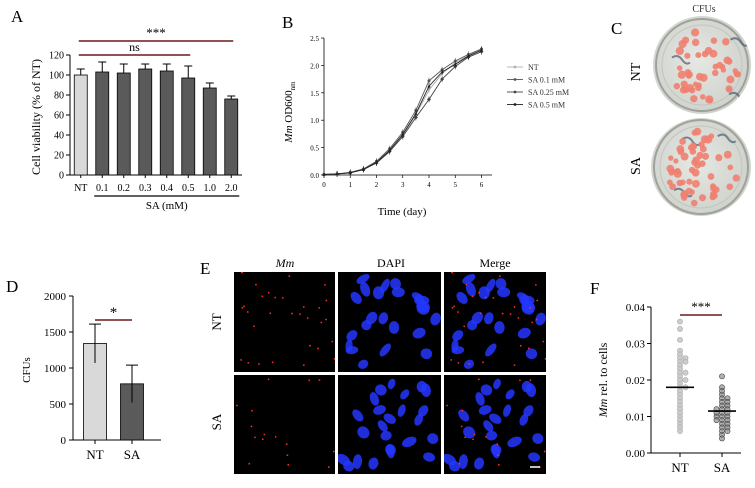 The height and width of the screenshot is (488, 755). What do you see at coordinates (285, 263) in the screenshot?
I see `panel-e-col-label-mm: Mm` at bounding box center [285, 263].